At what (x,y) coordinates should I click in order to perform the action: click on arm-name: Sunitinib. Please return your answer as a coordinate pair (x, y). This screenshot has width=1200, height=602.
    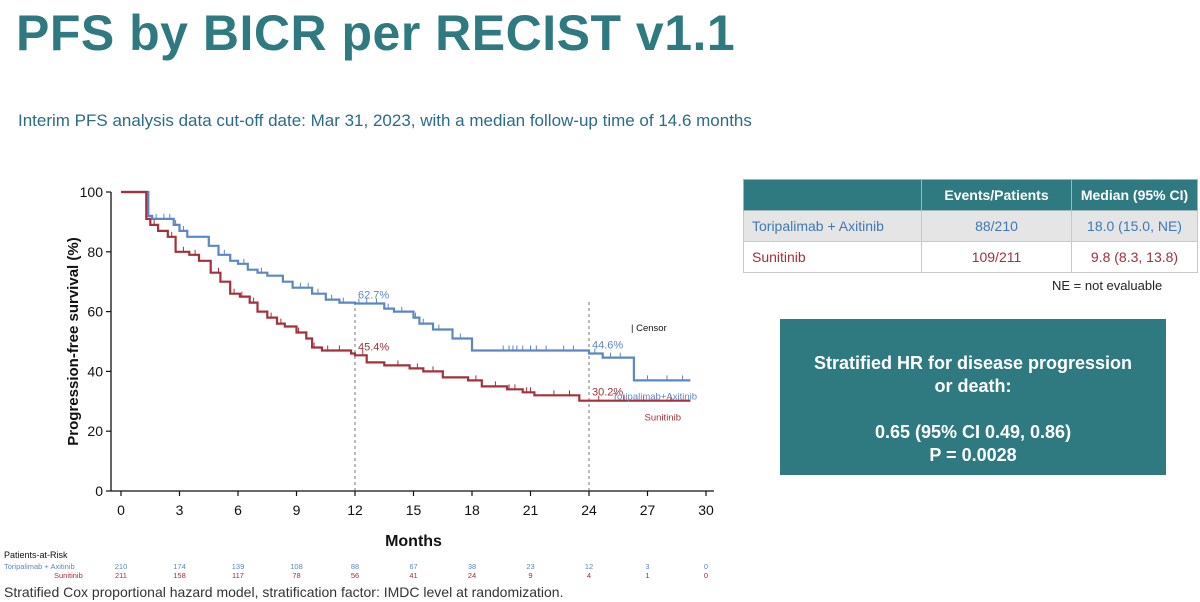
    Looking at the image, I should click on (832, 257).